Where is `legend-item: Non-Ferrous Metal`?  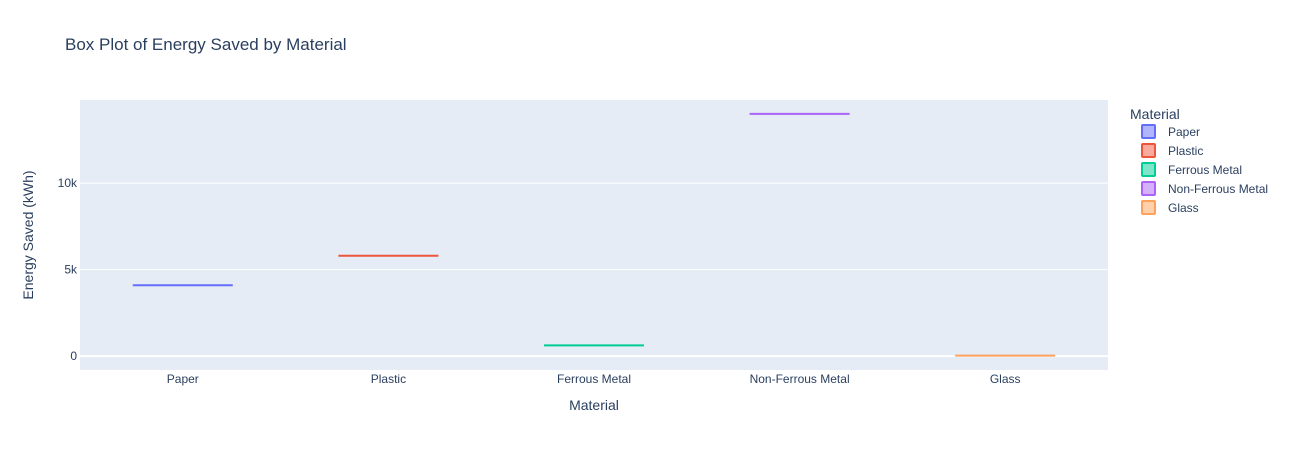 legend-item: Non-Ferrous Metal is located at coordinates (1204, 188).